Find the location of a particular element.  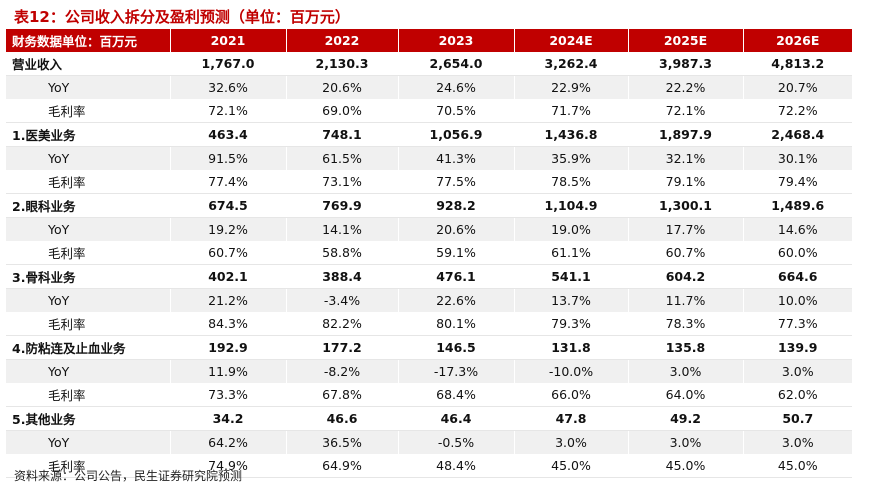

table-cell: 11.7% is located at coordinates (686, 300).